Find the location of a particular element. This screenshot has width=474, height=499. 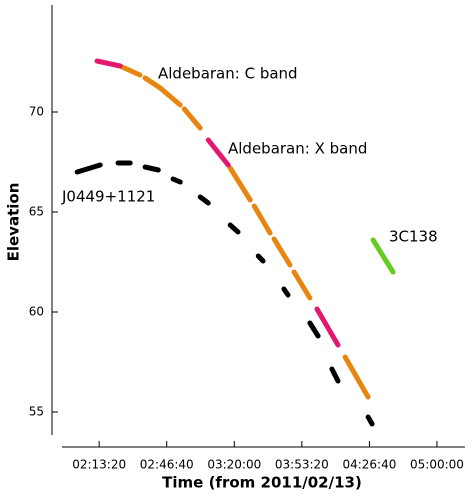

x-tick-label: 02:13:20 is located at coordinates (99, 465).